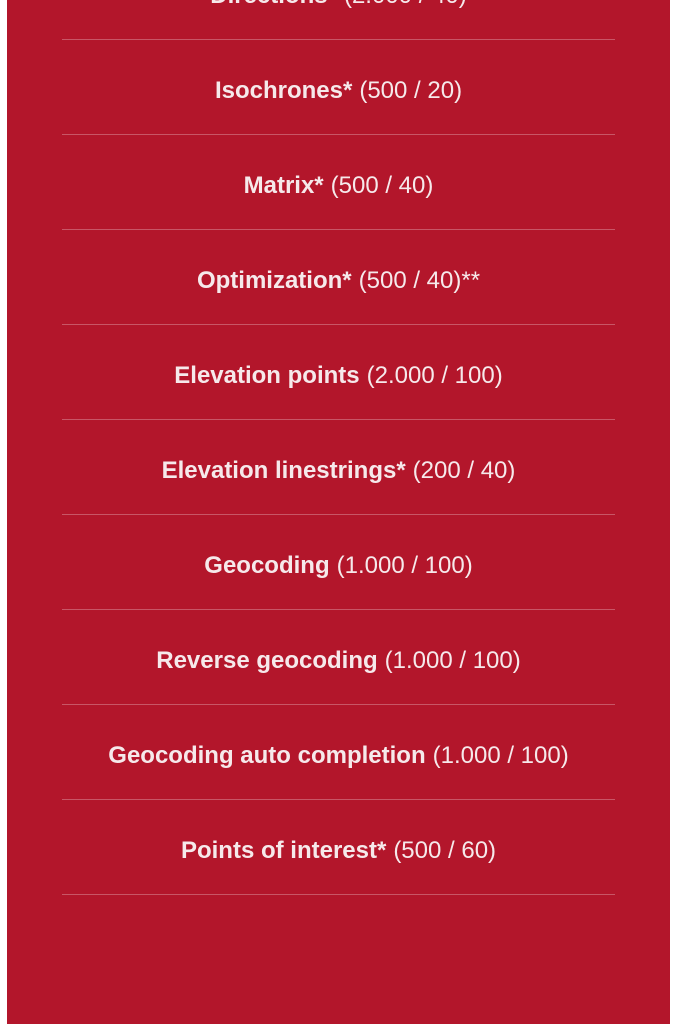  I want to click on service-row: Matrix* (500 / 40), so click(338, 185).